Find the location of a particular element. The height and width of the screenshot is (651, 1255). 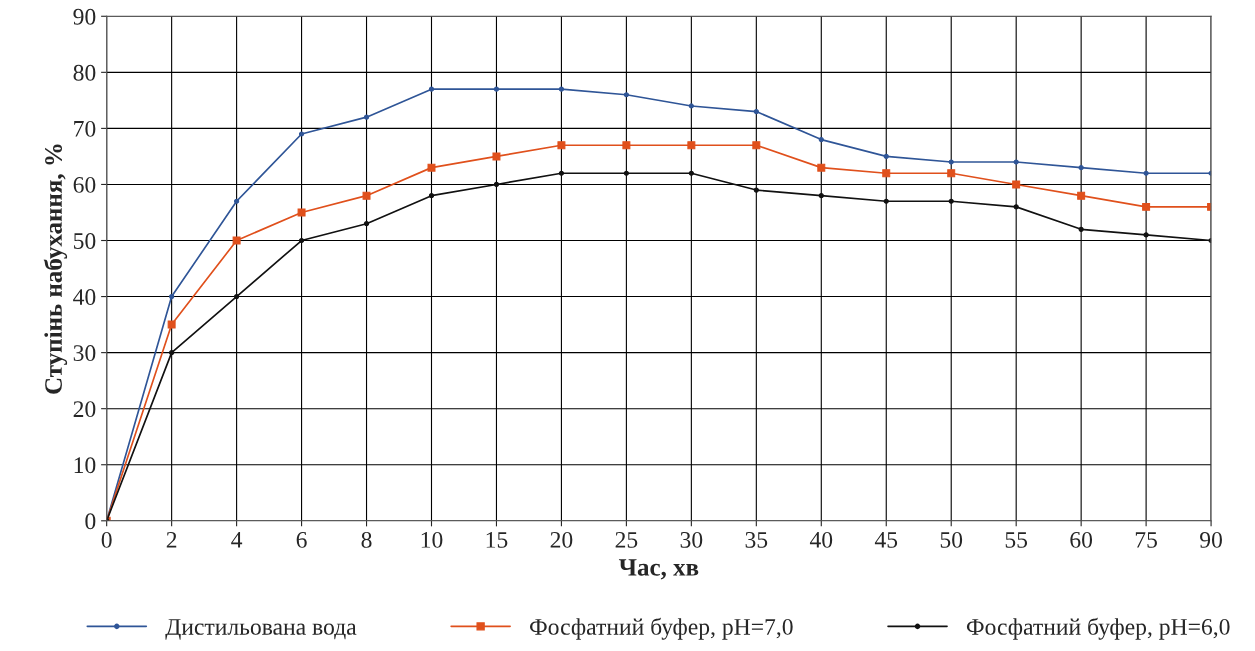

x-tick-label: 35 is located at coordinates (756, 539).